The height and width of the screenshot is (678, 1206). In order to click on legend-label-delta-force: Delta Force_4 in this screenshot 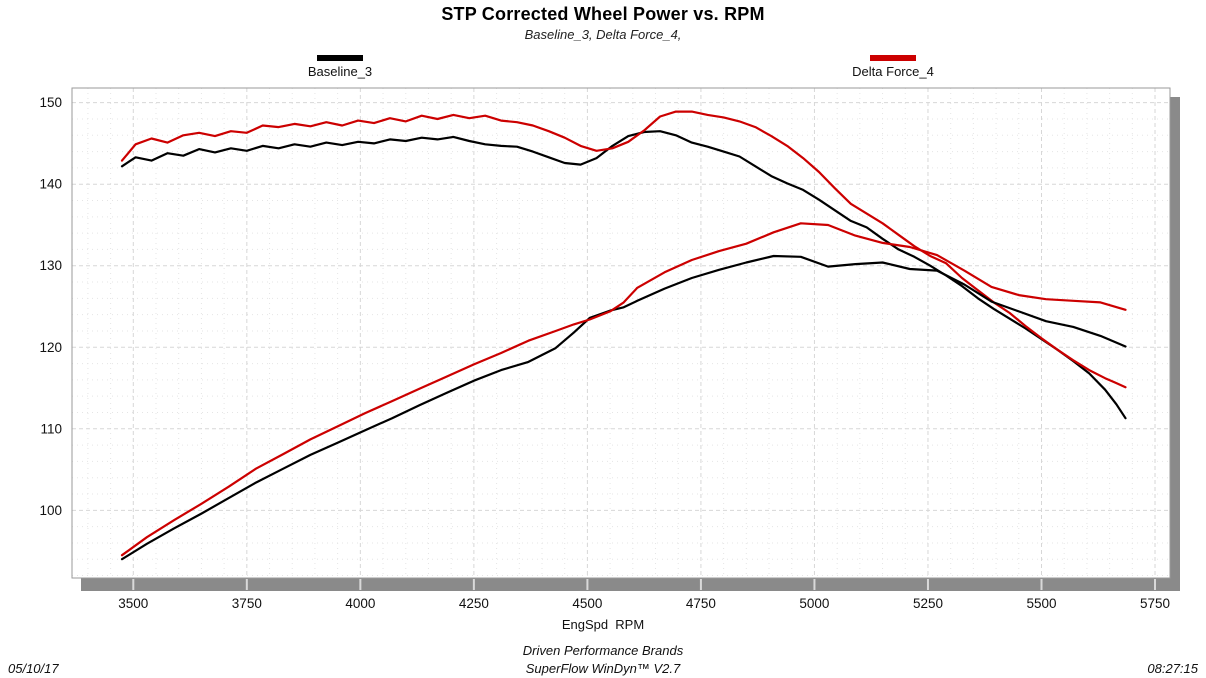, I will do `click(893, 71)`.